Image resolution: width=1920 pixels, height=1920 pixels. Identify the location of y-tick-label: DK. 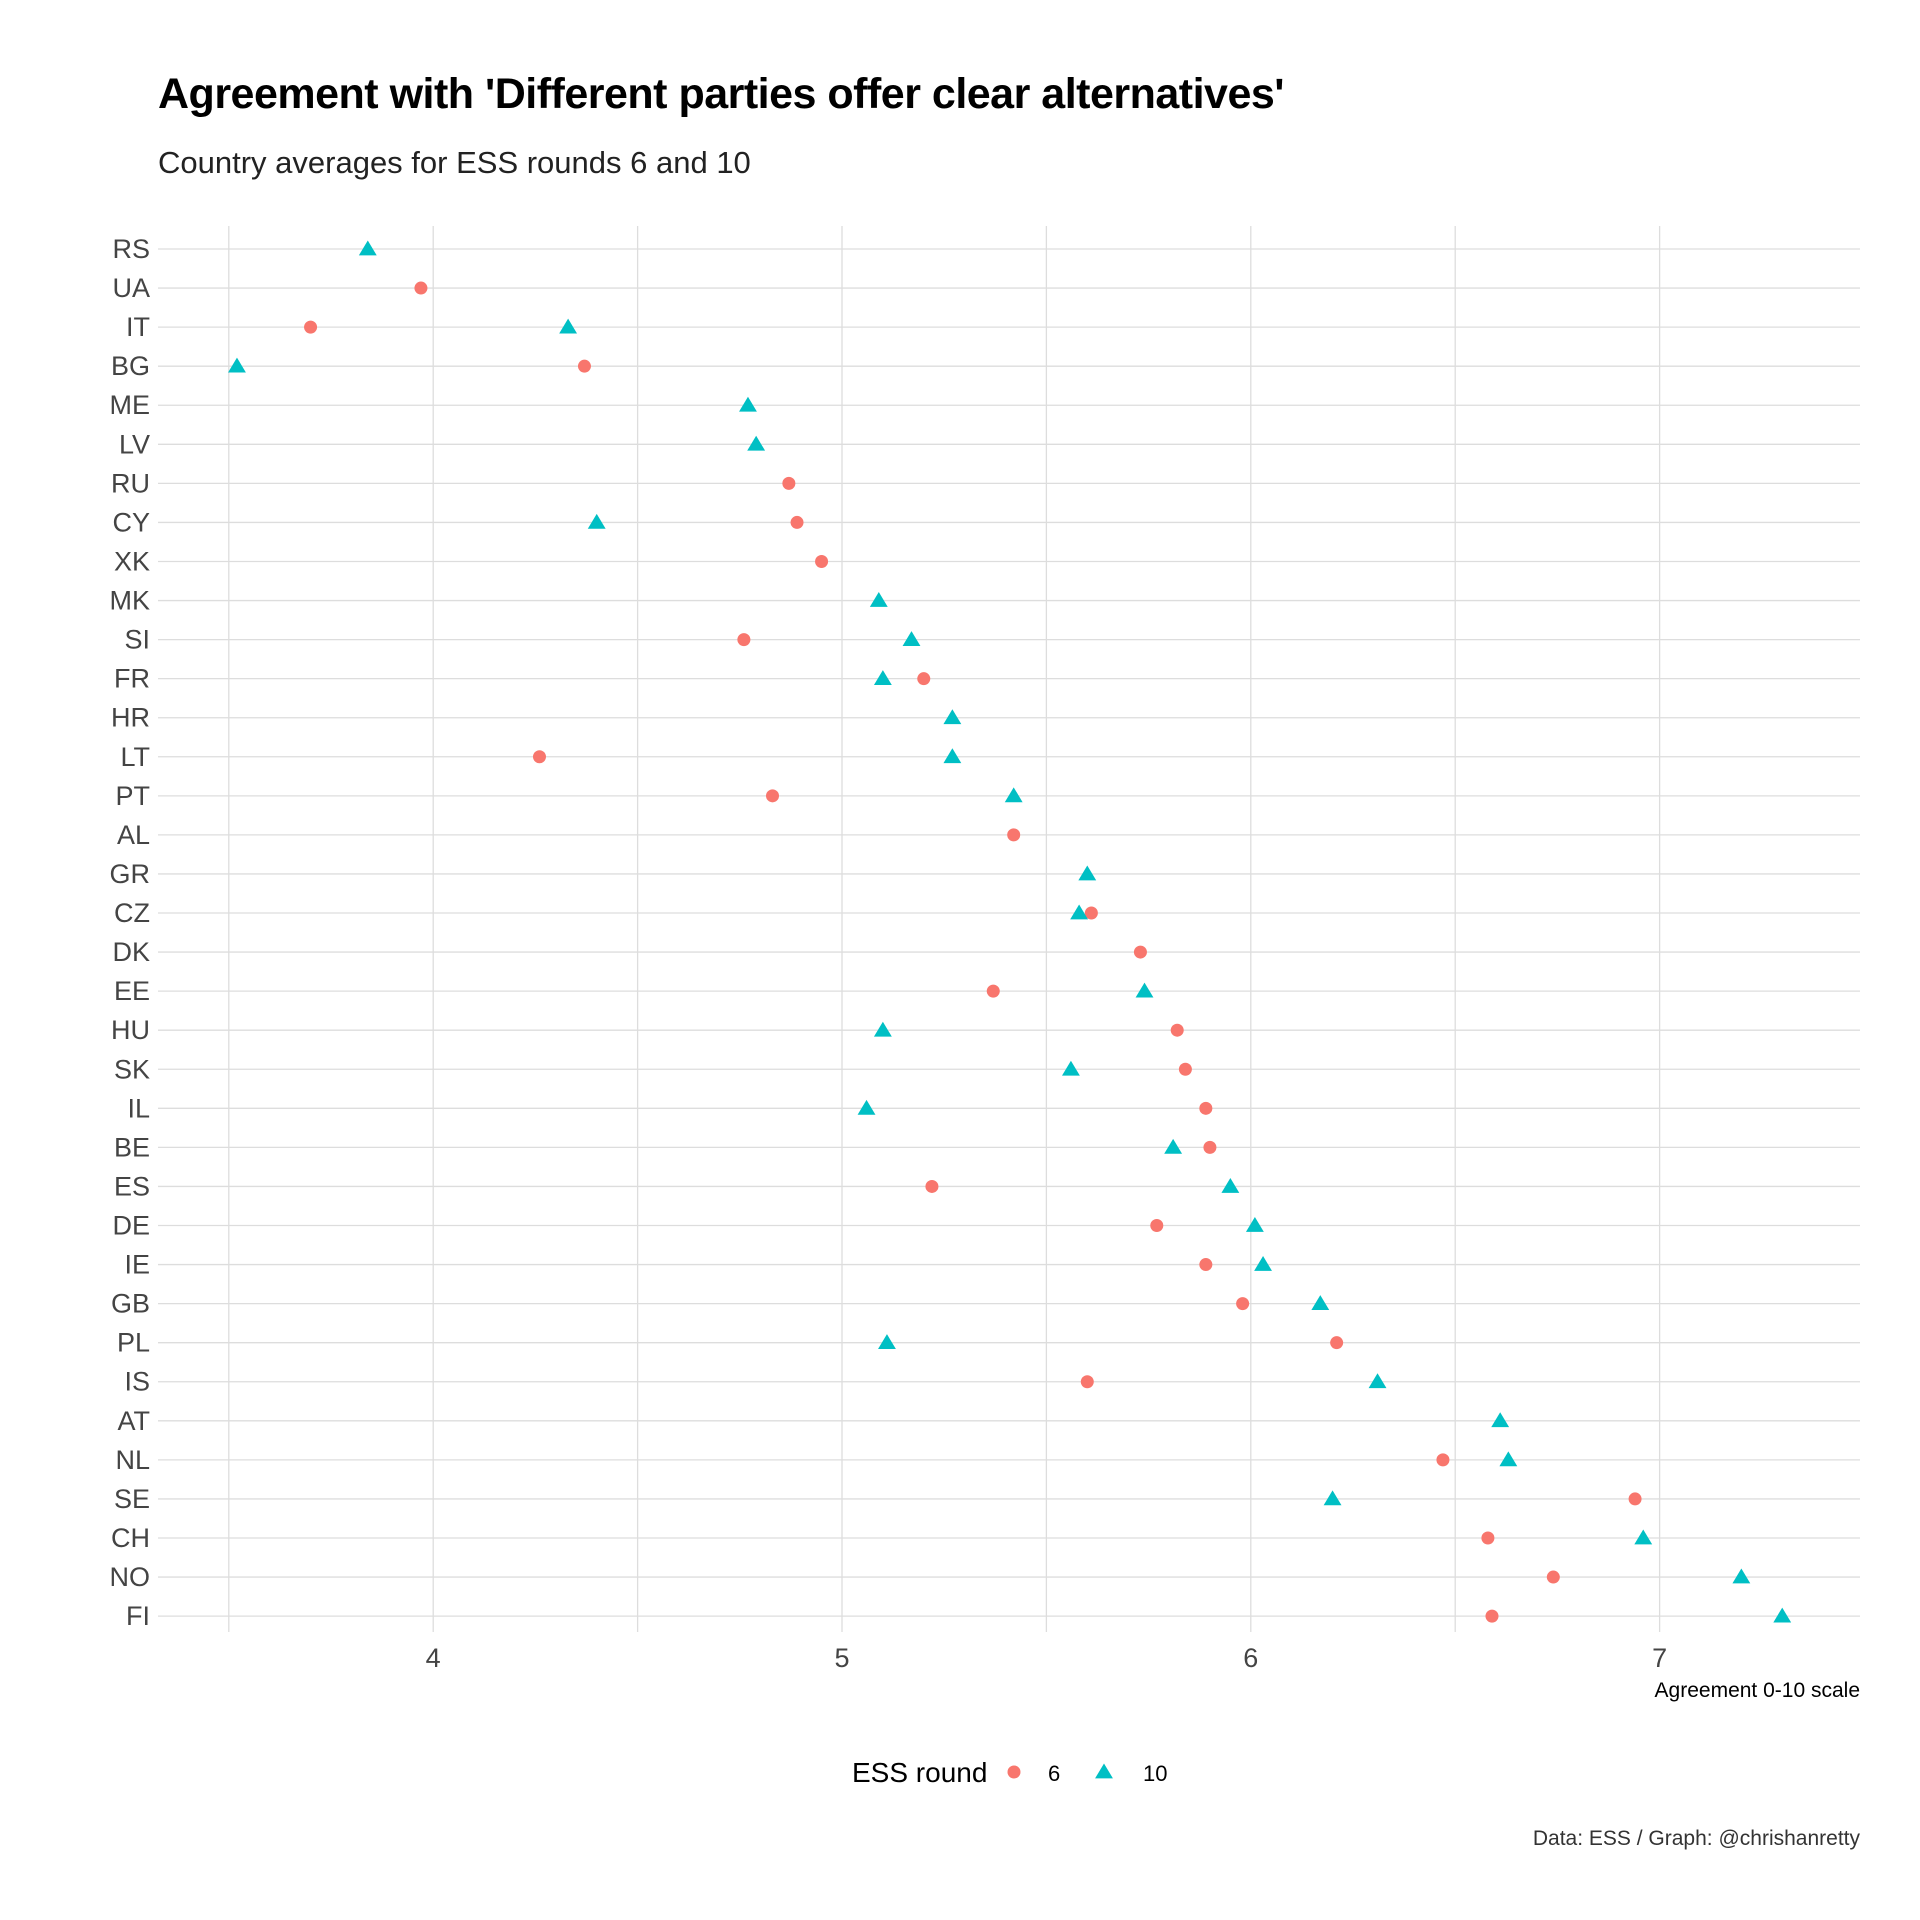
(131, 952).